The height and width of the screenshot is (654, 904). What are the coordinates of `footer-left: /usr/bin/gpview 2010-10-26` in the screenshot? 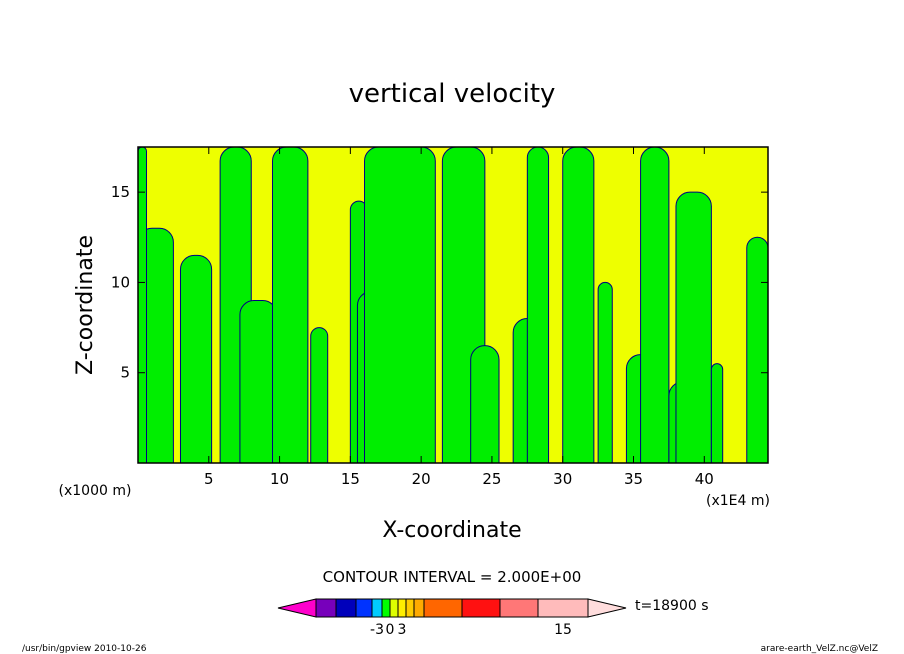 It's located at (84, 649).